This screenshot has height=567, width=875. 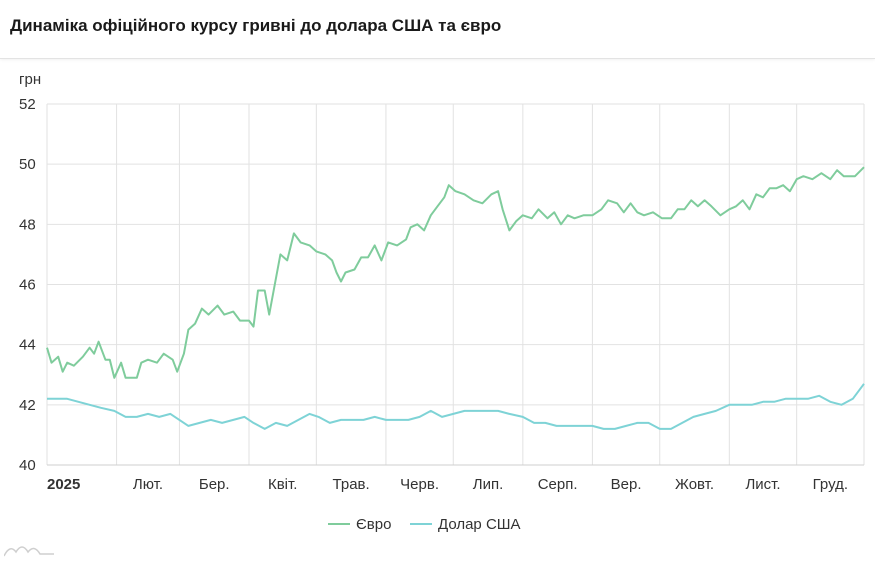 What do you see at coordinates (27, 285) in the screenshot?
I see `y-tick-label: 46` at bounding box center [27, 285].